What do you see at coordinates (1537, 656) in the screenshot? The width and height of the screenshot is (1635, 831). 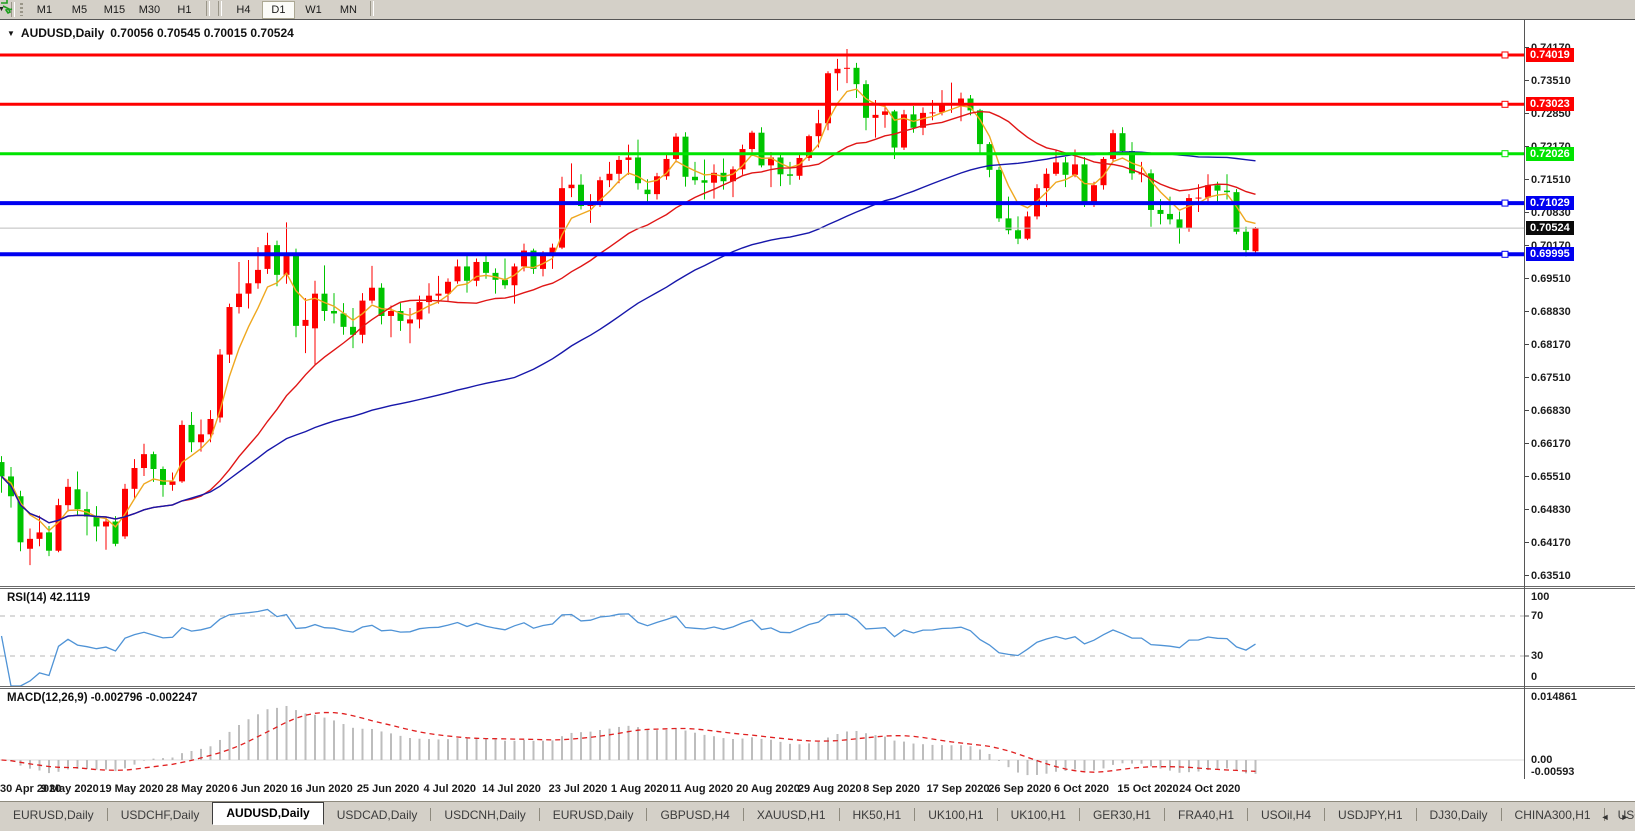 I see `rsi-axis-tick: 30` at bounding box center [1537, 656].